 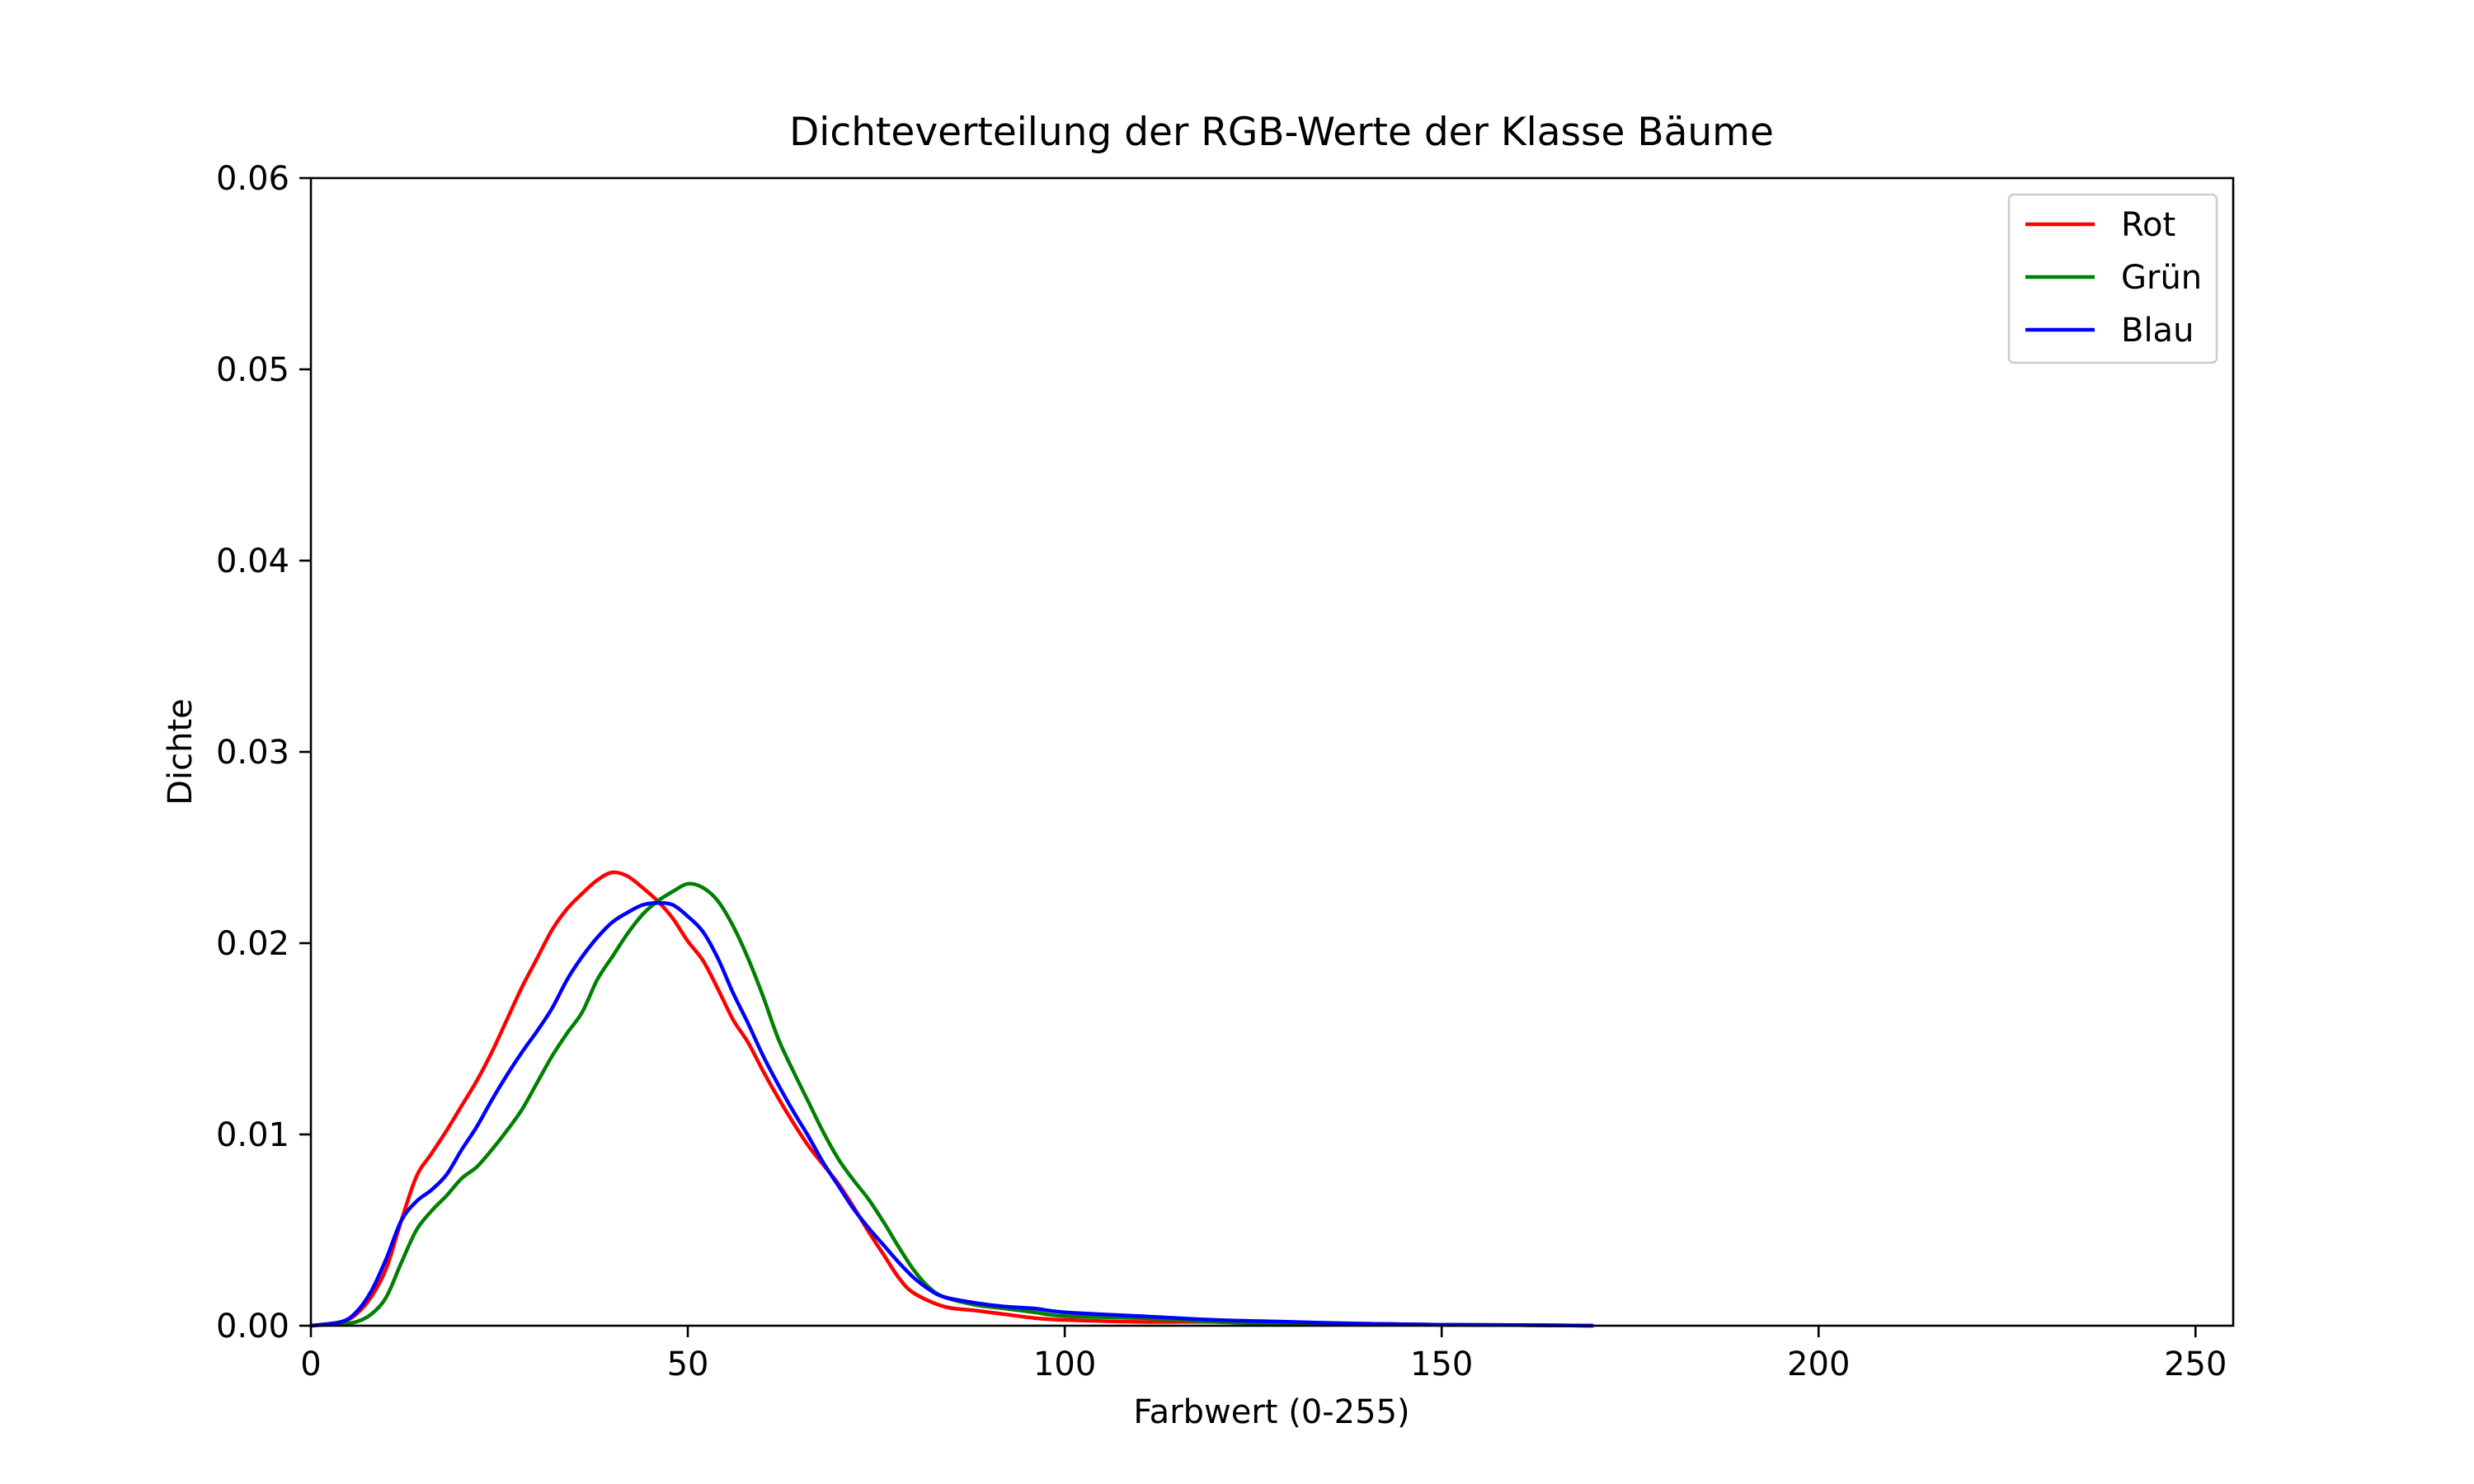 I want to click on legend-box, so click(x=2112, y=278).